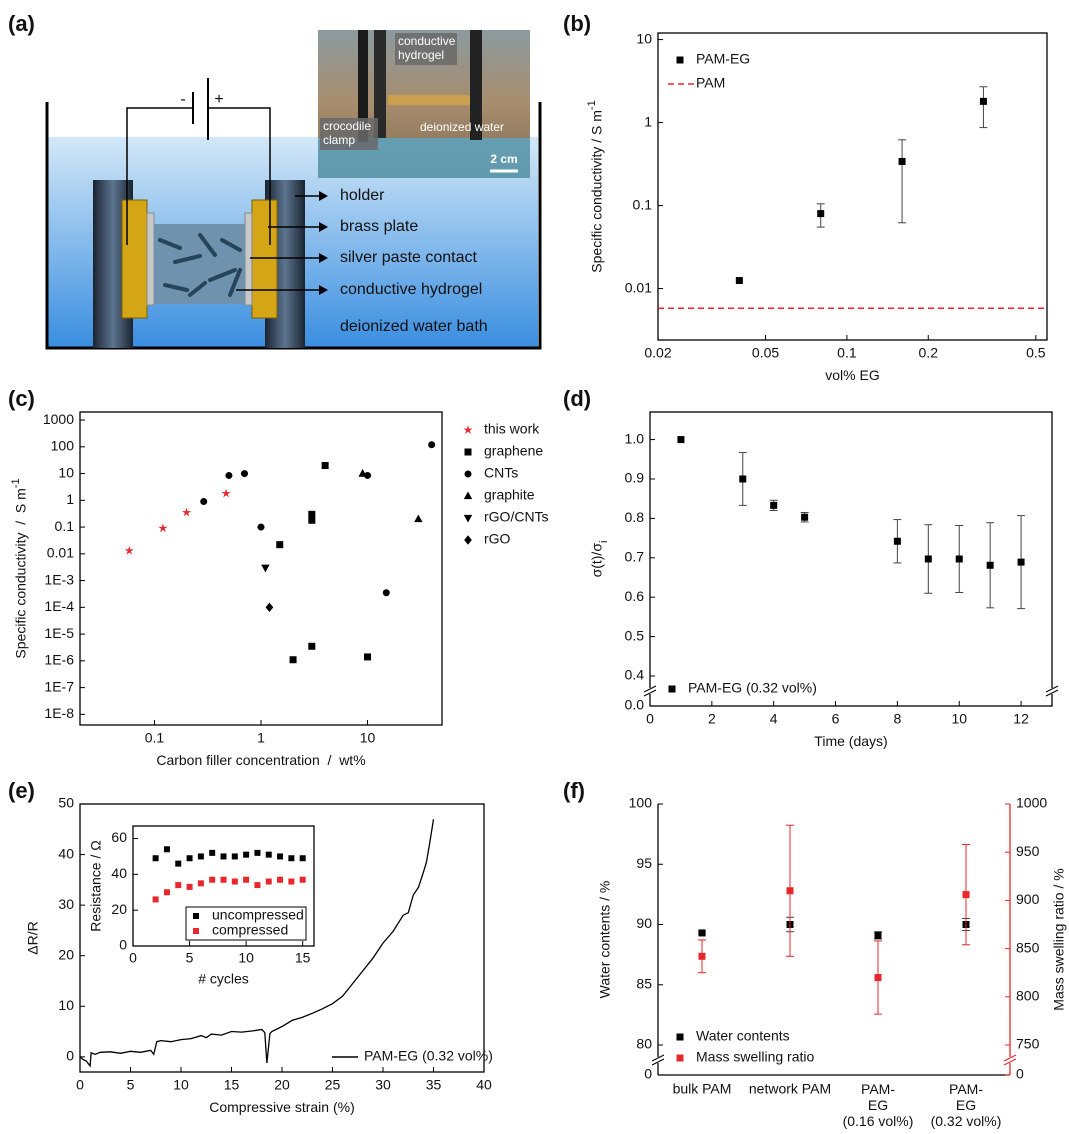 Image resolution: width=1069 pixels, height=1134 pixels. I want to click on y-tick-label: 40, so click(66, 853).